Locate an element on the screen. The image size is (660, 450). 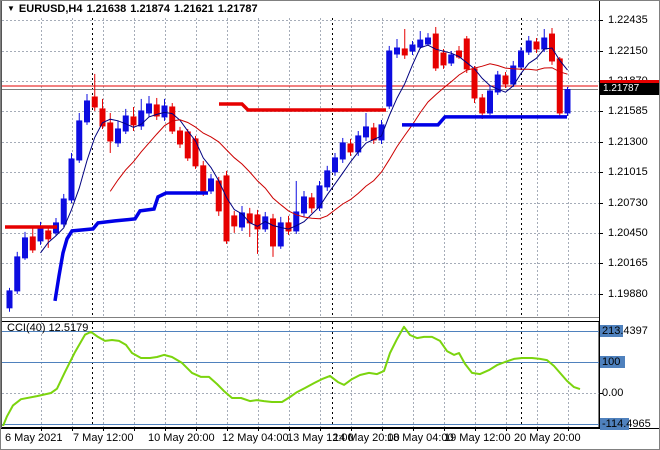
cci-axis-label: 100 is located at coordinates (611, 362).